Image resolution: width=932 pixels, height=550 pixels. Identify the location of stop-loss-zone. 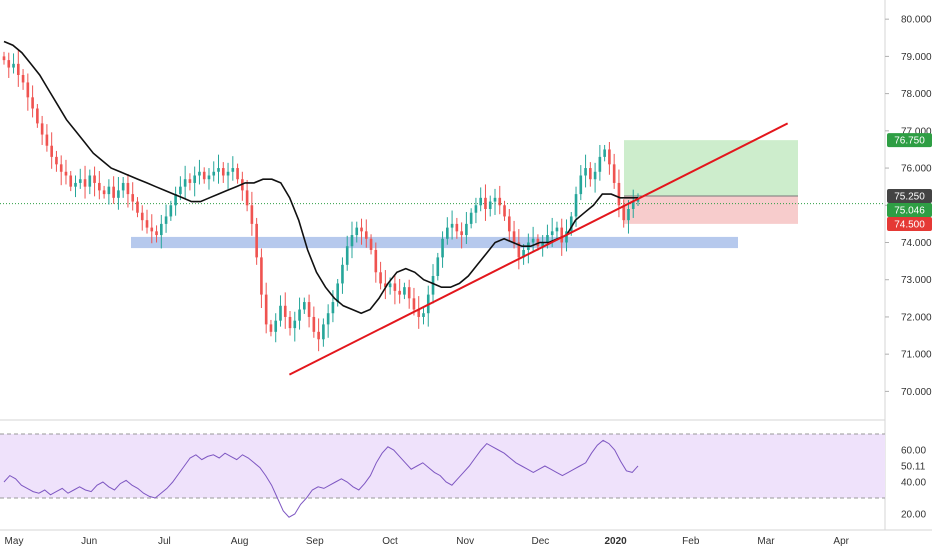
(711, 209).